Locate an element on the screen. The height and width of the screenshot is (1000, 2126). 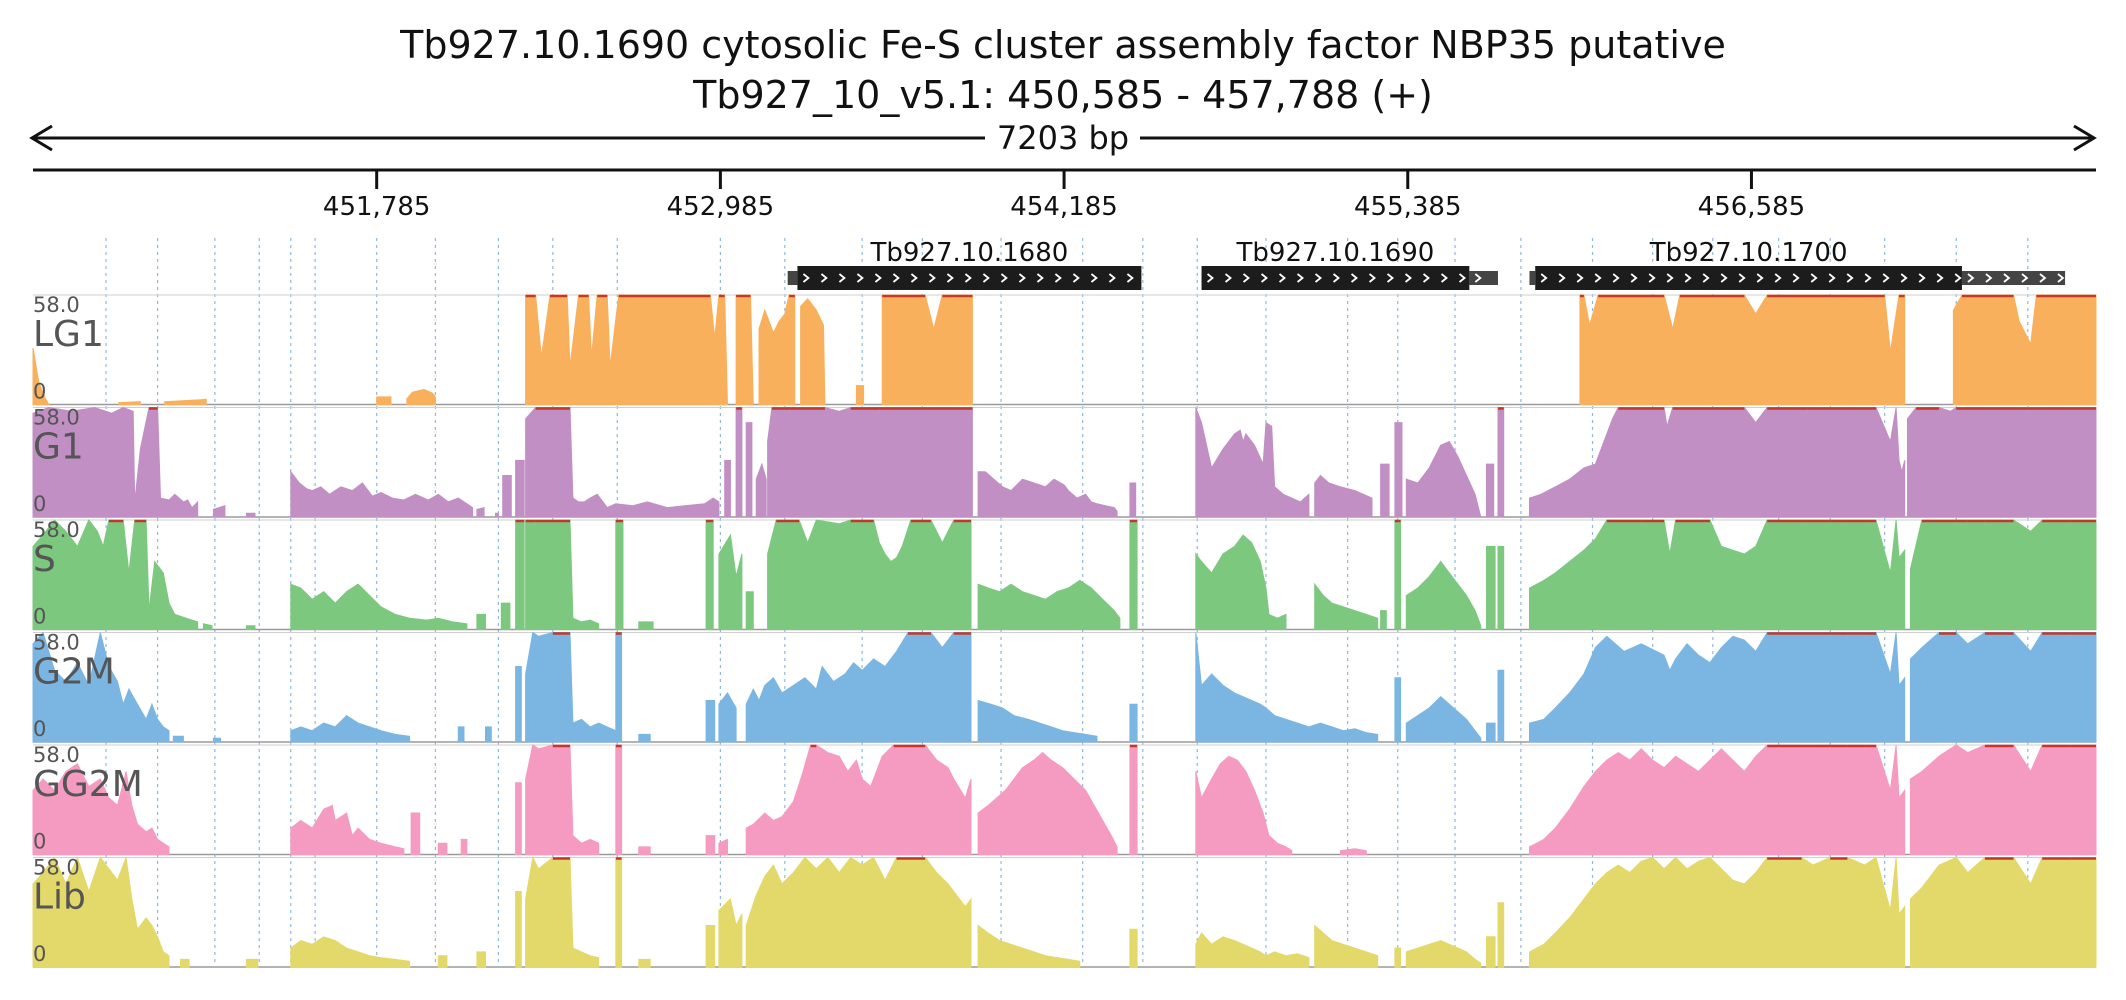
chart-subtitle: Tb927_10_v5.1: 450,585 - 457,788 (+) is located at coordinates (1062, 95).